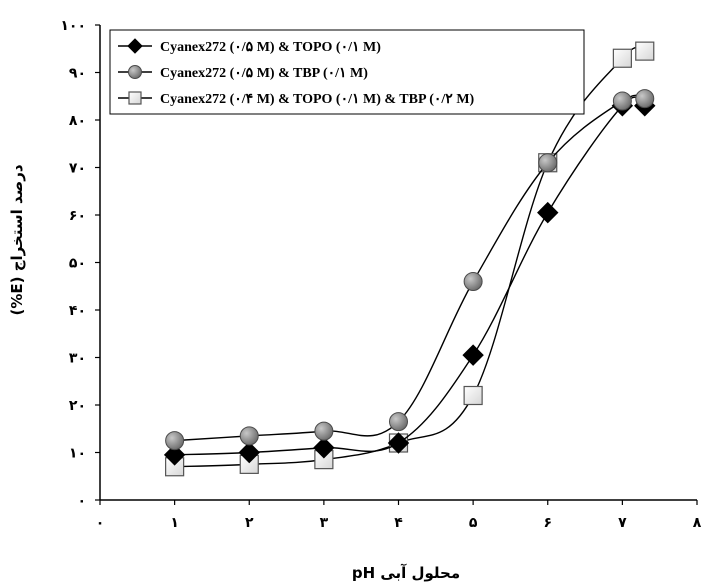 This screenshot has width=709, height=586. What do you see at coordinates (77, 311) in the screenshot?
I see `y-tick-label: ۴۰` at bounding box center [77, 311].